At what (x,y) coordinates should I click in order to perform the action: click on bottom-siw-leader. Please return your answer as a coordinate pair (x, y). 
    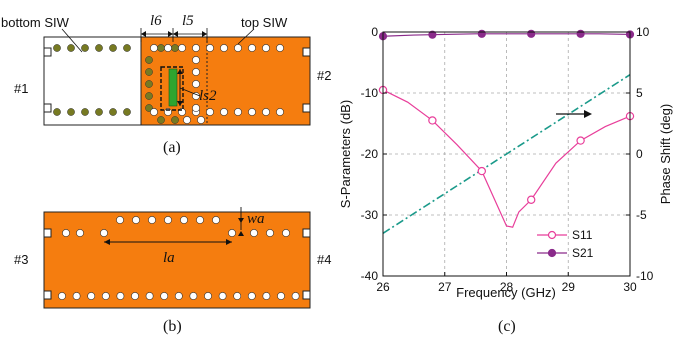
    Looking at the image, I should click on (72, 40).